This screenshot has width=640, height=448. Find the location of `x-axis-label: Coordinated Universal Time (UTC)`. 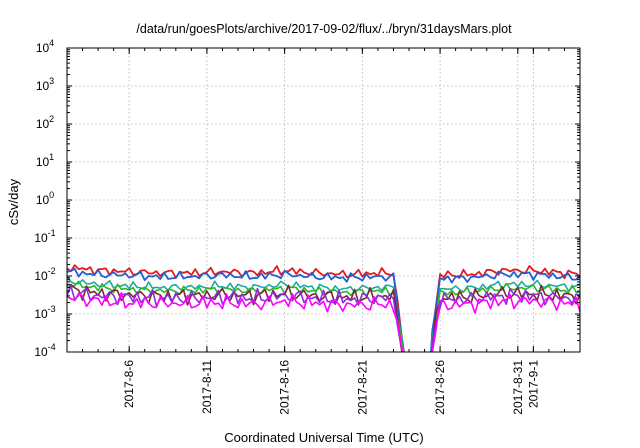

x-axis-label: Coordinated Universal Time (UTC) is located at coordinates (323, 437).